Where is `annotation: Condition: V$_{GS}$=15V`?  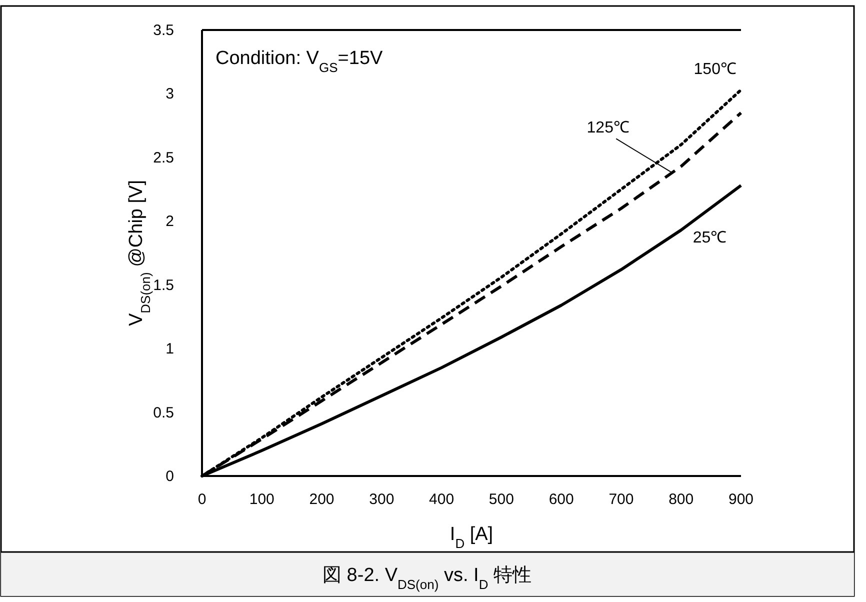 annotation: Condition: V$_{GS}$=15V is located at coordinates (299, 61).